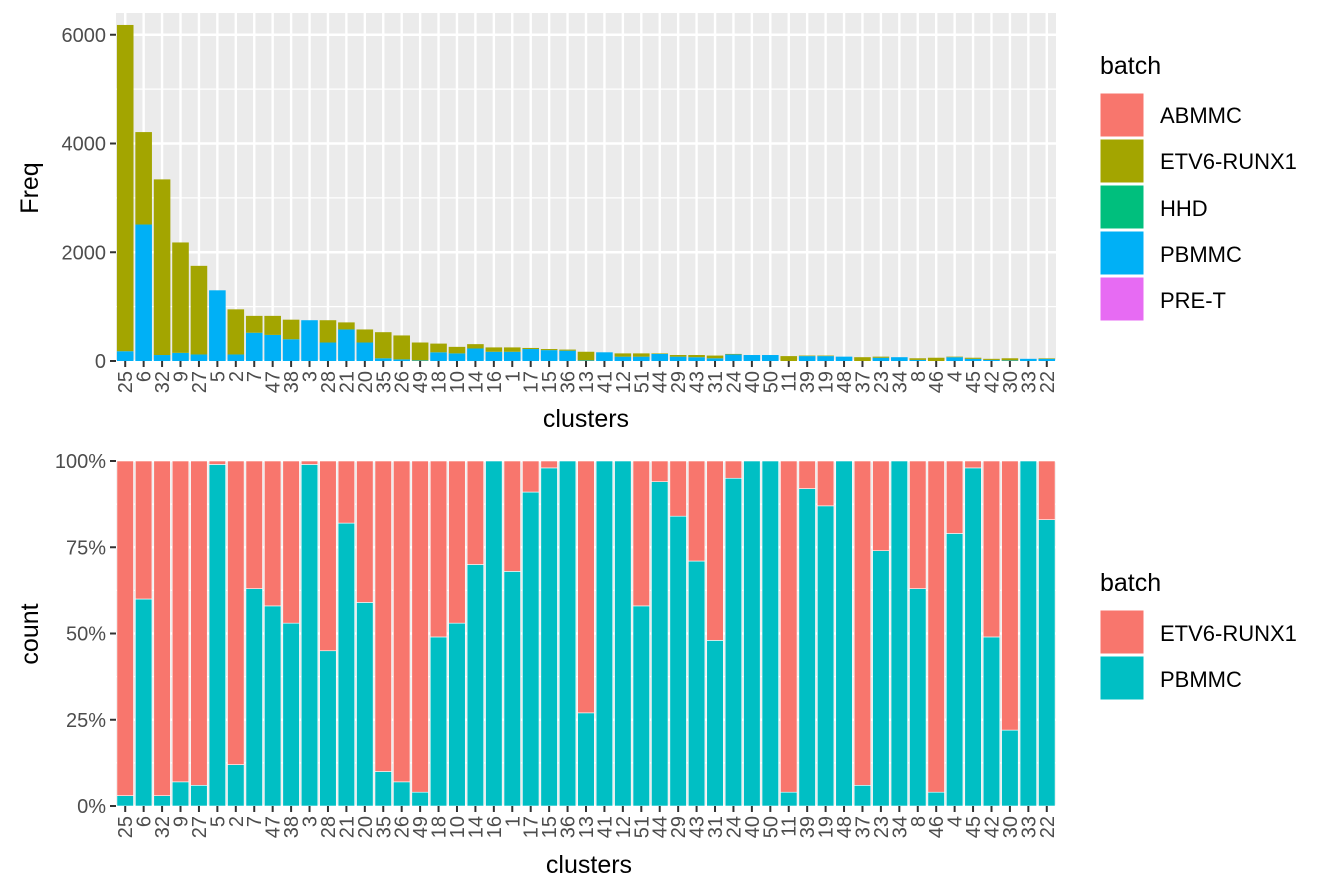 Image resolution: width=1344 pixels, height=896 pixels. Describe the element at coordinates (605, 827) in the screenshot. I see `x-tick-label: 41` at that location.